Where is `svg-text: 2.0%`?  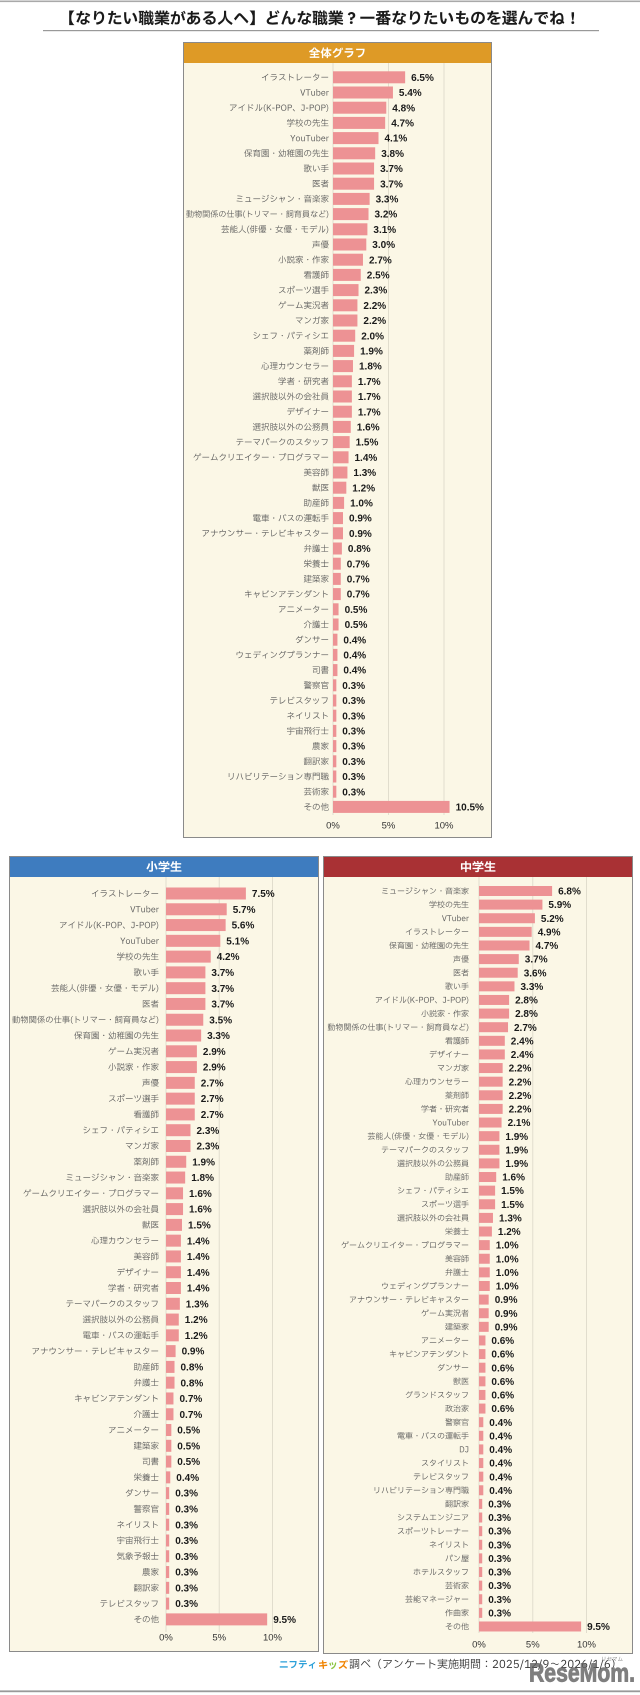
svg-text: 2.0% is located at coordinates (372, 336).